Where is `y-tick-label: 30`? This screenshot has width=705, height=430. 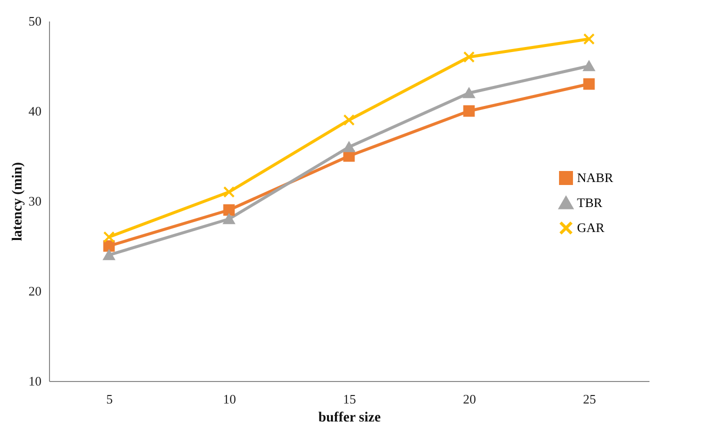 y-tick-label: 30 is located at coordinates (35, 201).